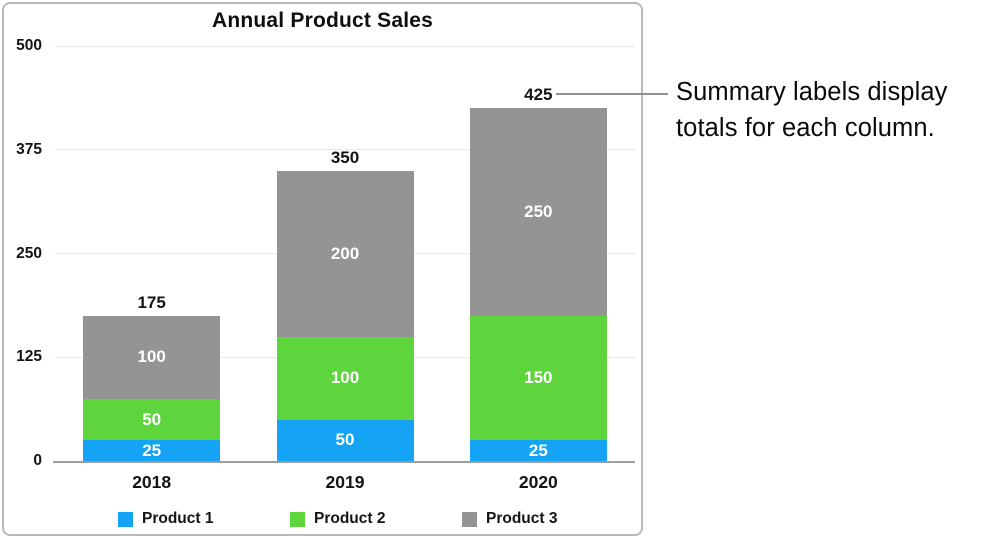 Image resolution: width=985 pixels, height=537 pixels. I want to click on callout-connector-line, so click(612, 94).